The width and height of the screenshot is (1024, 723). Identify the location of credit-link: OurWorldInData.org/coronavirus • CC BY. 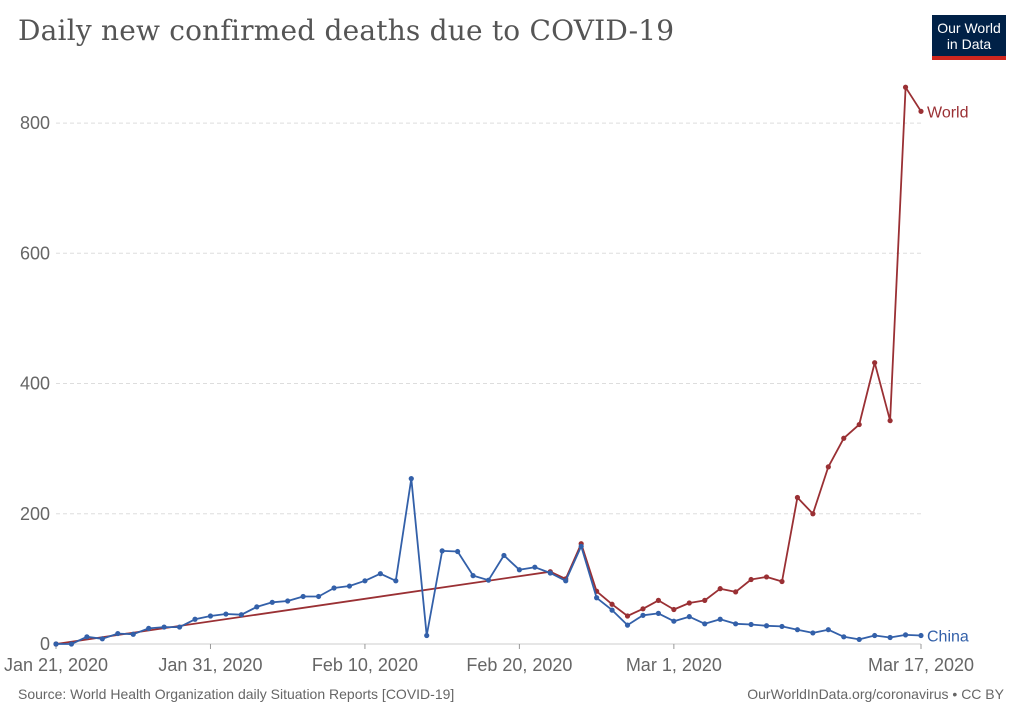
(875, 694).